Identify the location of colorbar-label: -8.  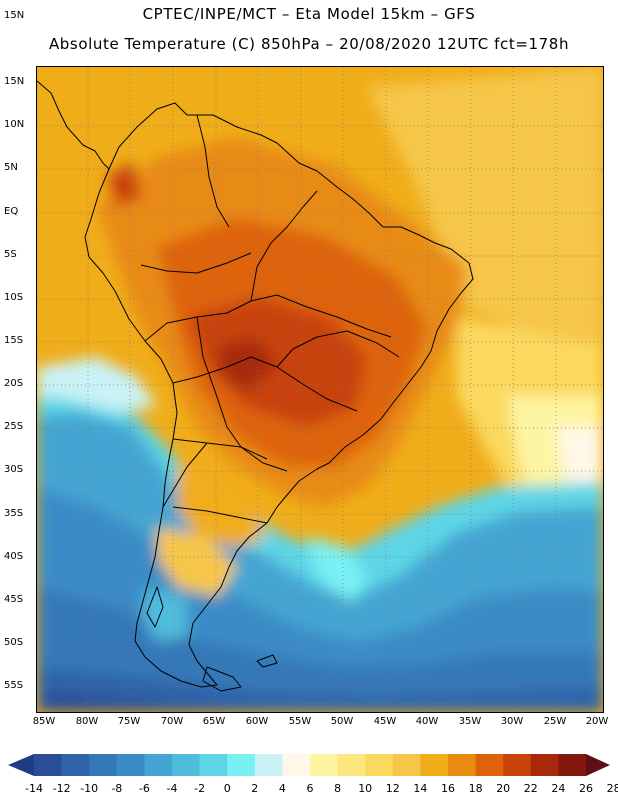
(117, 788).